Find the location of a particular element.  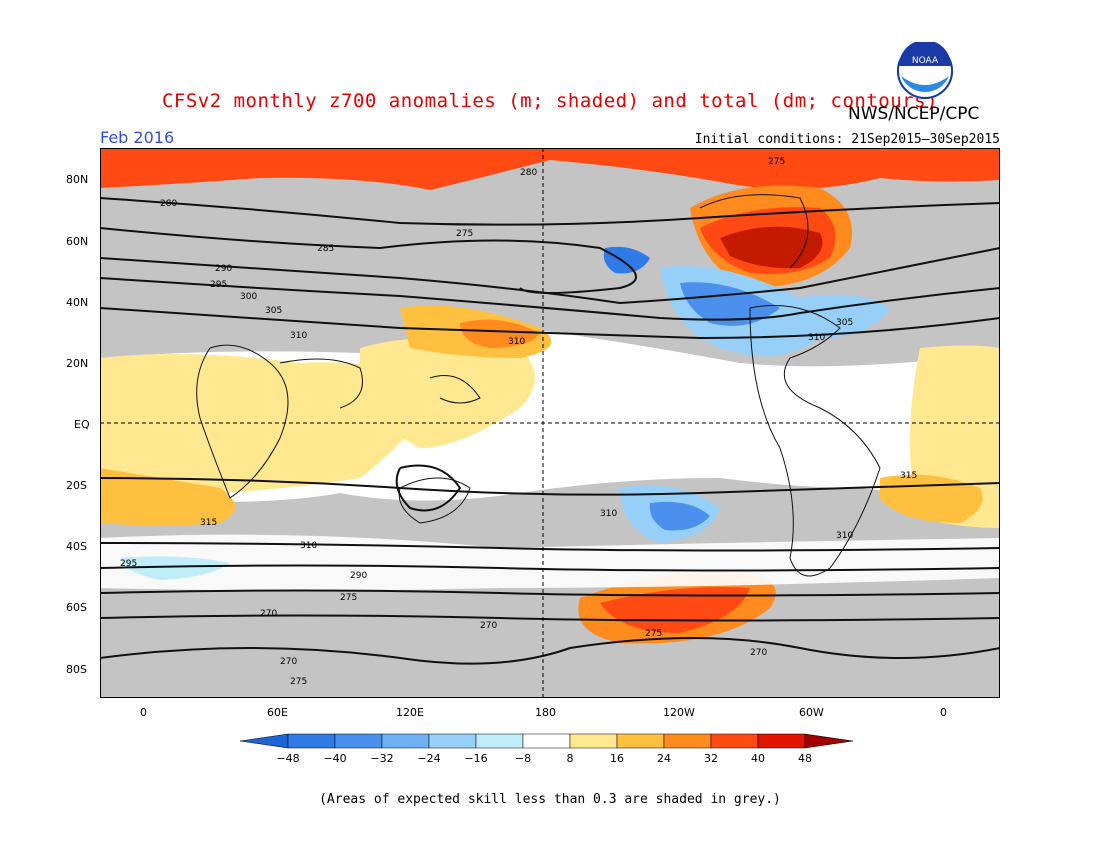

colorbar-ticks: −48 −40 −32 −24 −16 −8 8 16 24 32 40 48 is located at coordinates (544, 758).